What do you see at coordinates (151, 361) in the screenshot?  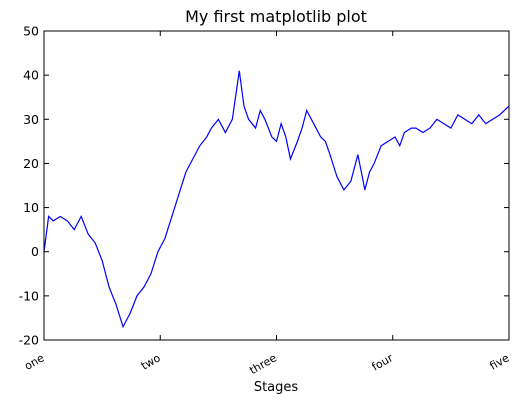 I see `x-tick-label: two` at bounding box center [151, 361].